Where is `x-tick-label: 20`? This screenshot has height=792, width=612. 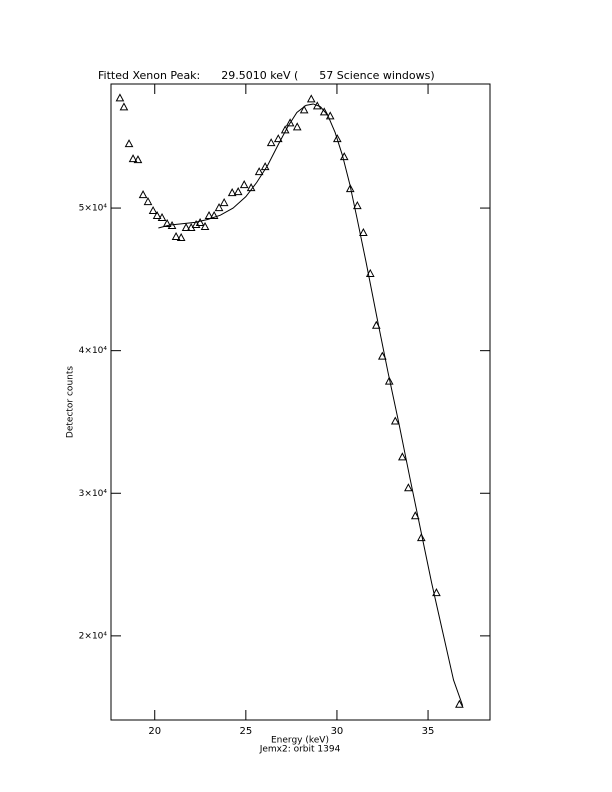 x-tick-label: 20 is located at coordinates (154, 731).